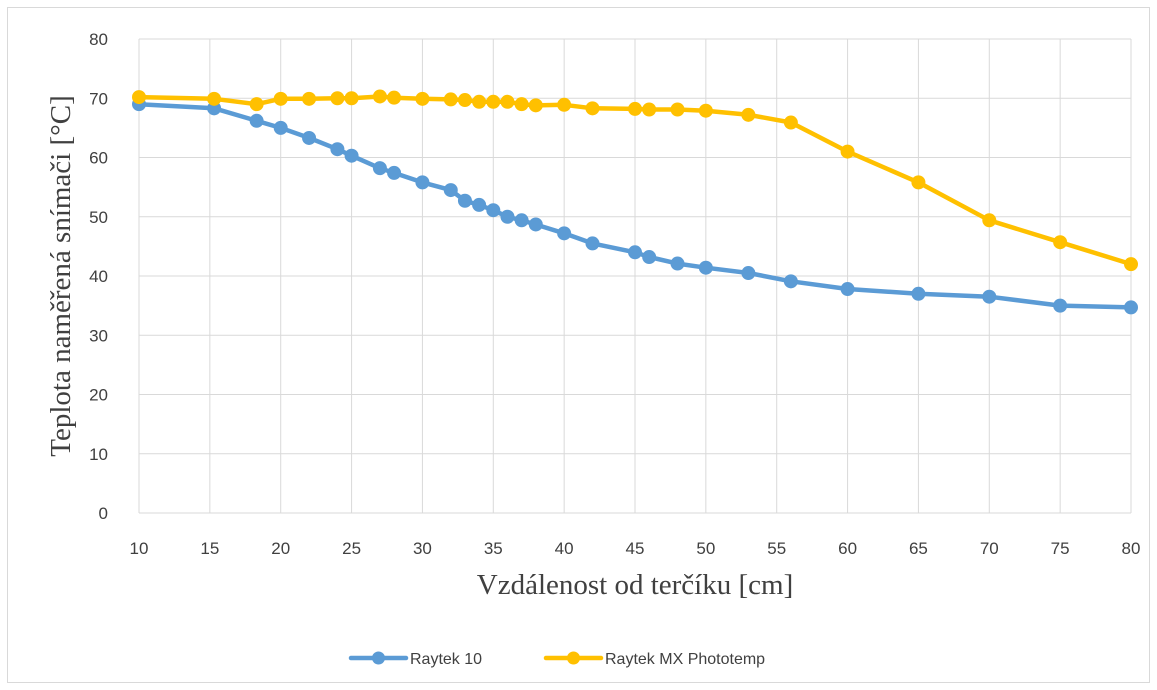 This screenshot has width=1157, height=690. I want to click on y-tick-label: 40, so click(98, 276).